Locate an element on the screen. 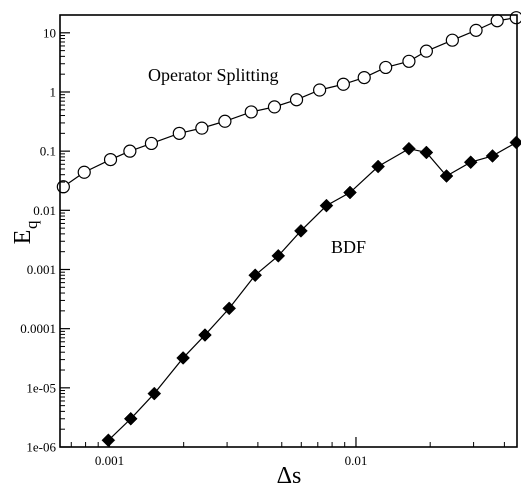 The image size is (521, 489). y-axis-label: E q is located at coordinates (25, 232).